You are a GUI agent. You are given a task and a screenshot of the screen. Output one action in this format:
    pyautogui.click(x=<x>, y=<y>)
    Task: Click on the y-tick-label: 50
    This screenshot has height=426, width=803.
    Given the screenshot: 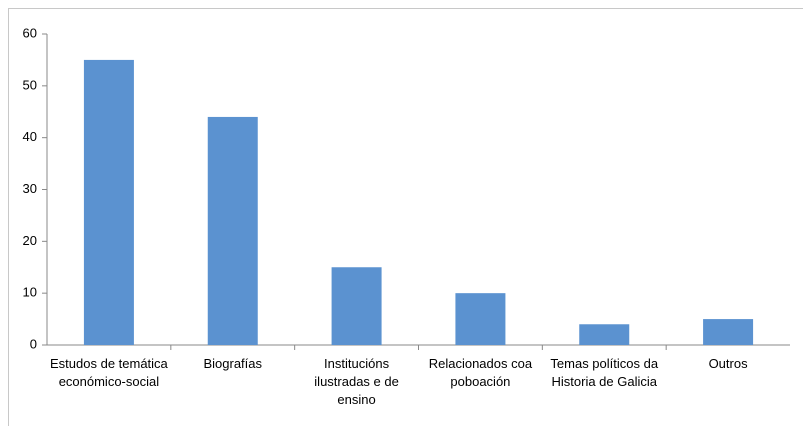 What is the action you would take?
    pyautogui.click(x=30, y=84)
    